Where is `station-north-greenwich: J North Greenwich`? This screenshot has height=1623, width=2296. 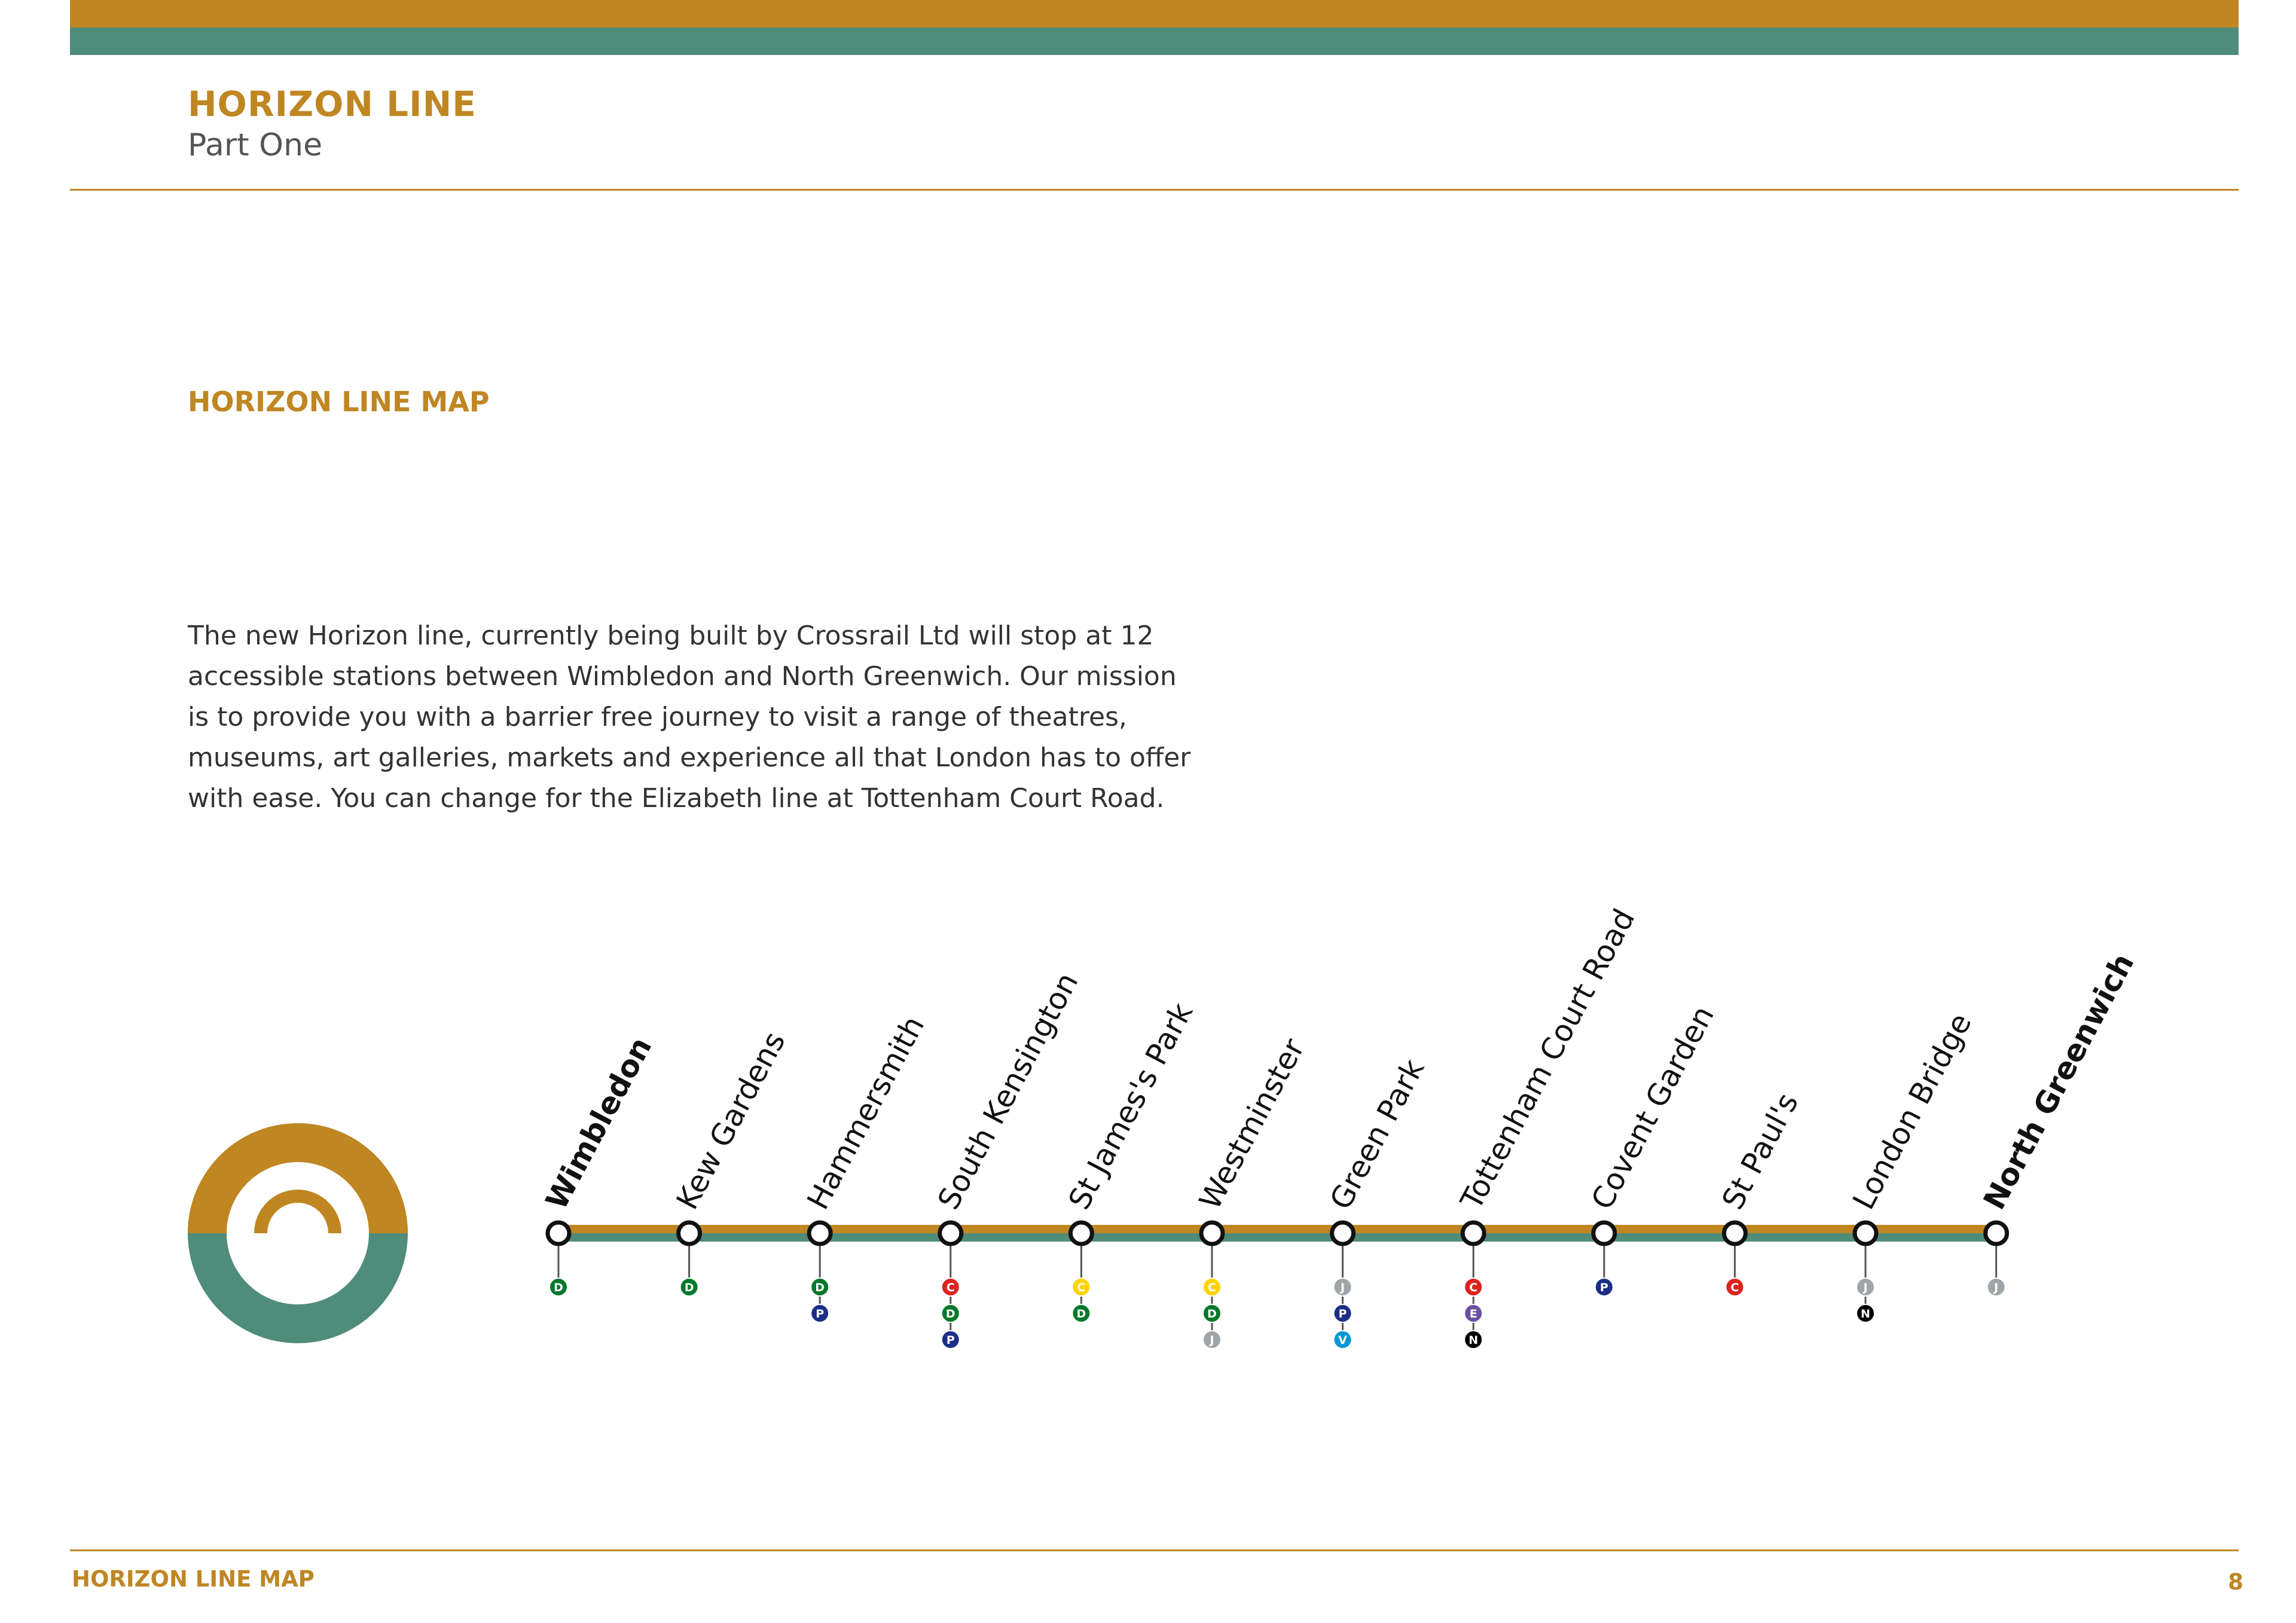 station-north-greenwich: J North Greenwich is located at coordinates (2059, 1123).